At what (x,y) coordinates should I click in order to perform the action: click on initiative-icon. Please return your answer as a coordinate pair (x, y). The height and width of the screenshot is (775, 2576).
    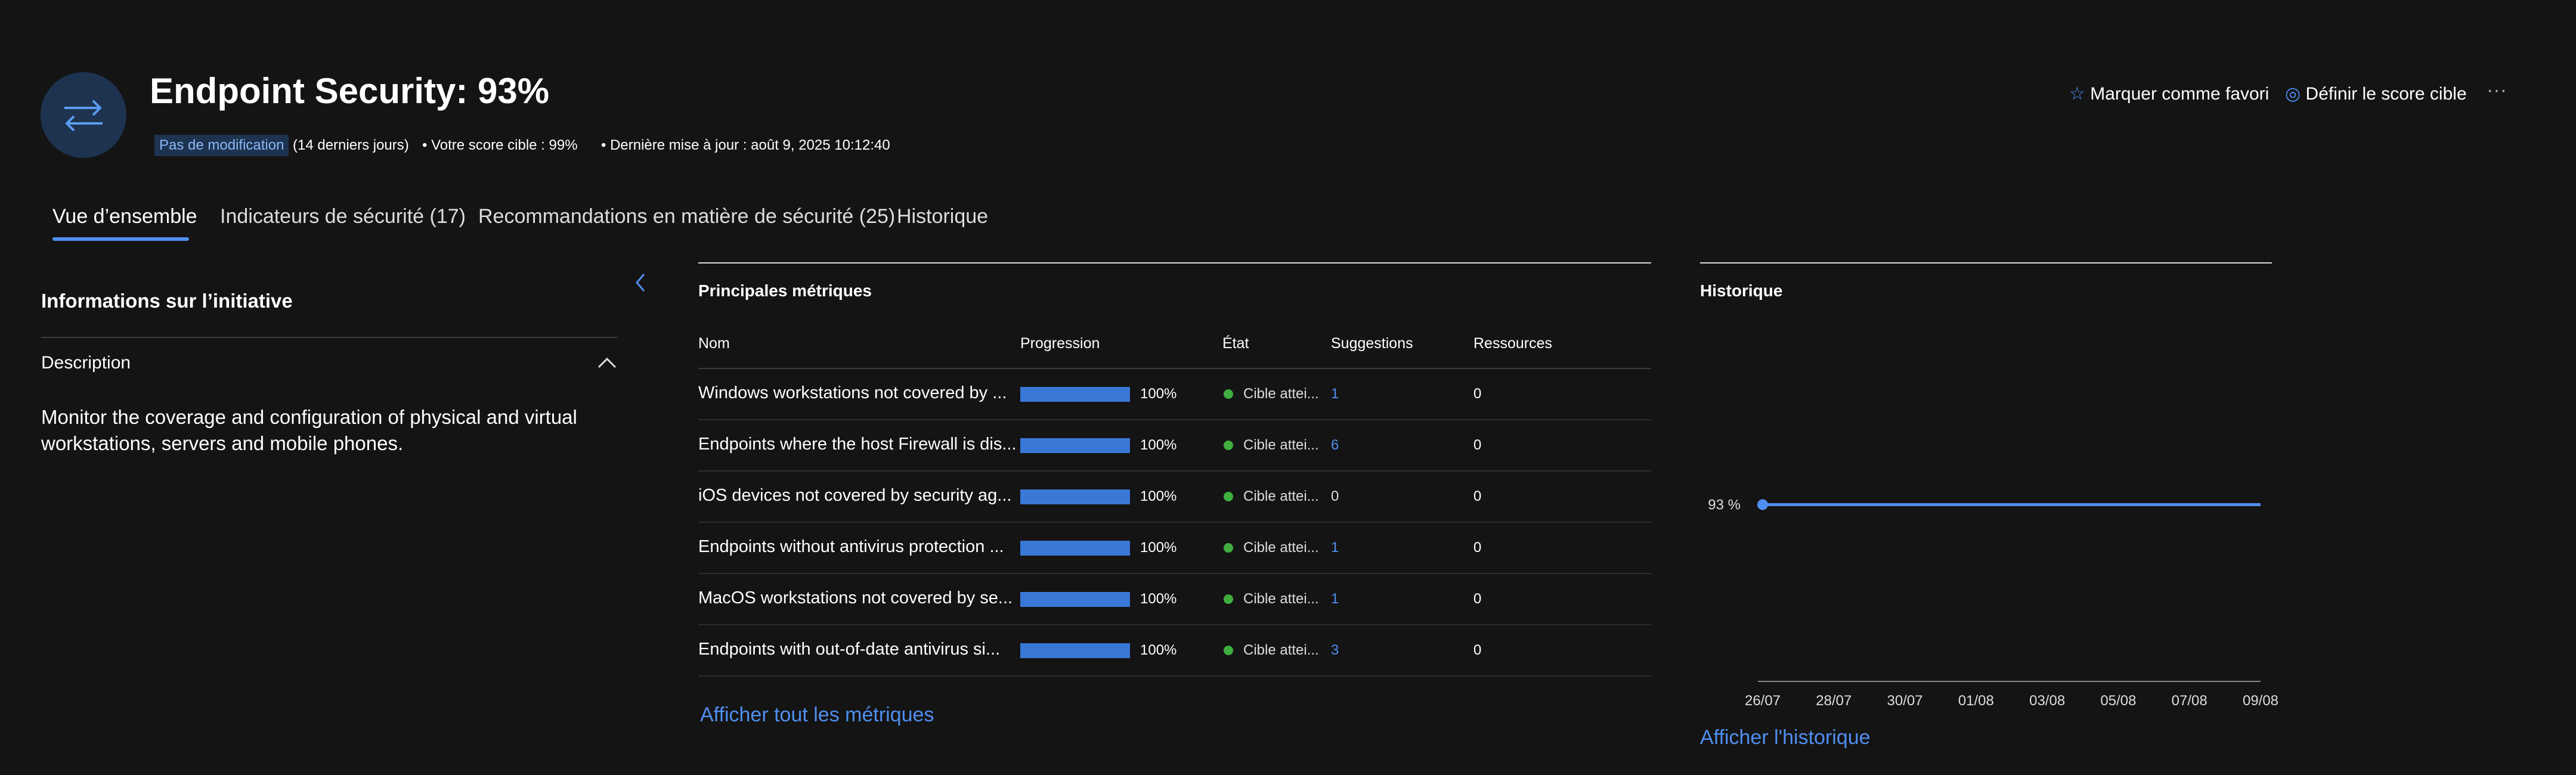
    Looking at the image, I should click on (83, 115).